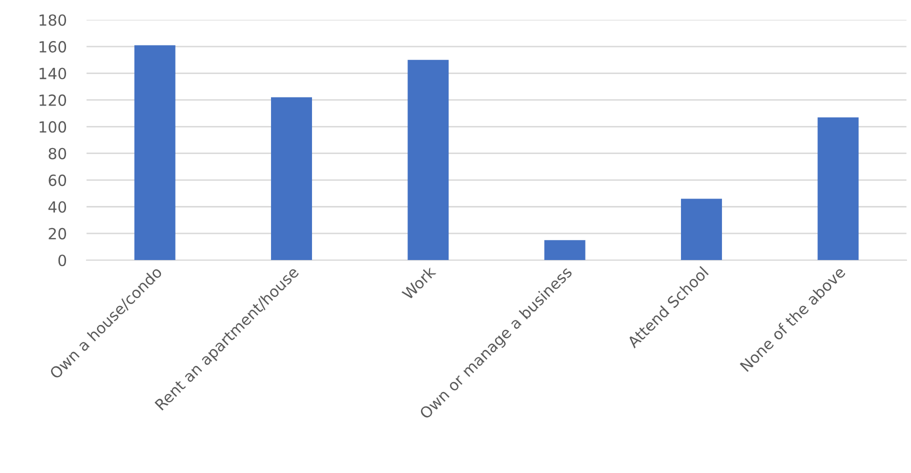 Image resolution: width=911 pixels, height=473 pixels. I want to click on y-tick-label: 0, so click(62, 260).